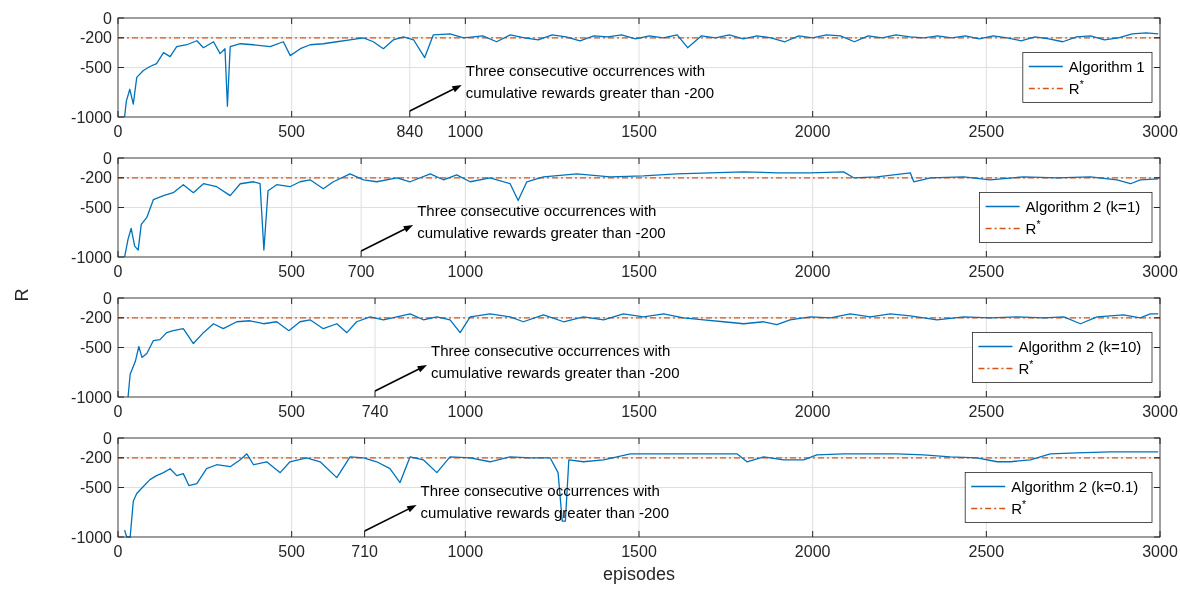  Describe the element at coordinates (375, 411) in the screenshot. I see `x-tick-label: 740` at that location.